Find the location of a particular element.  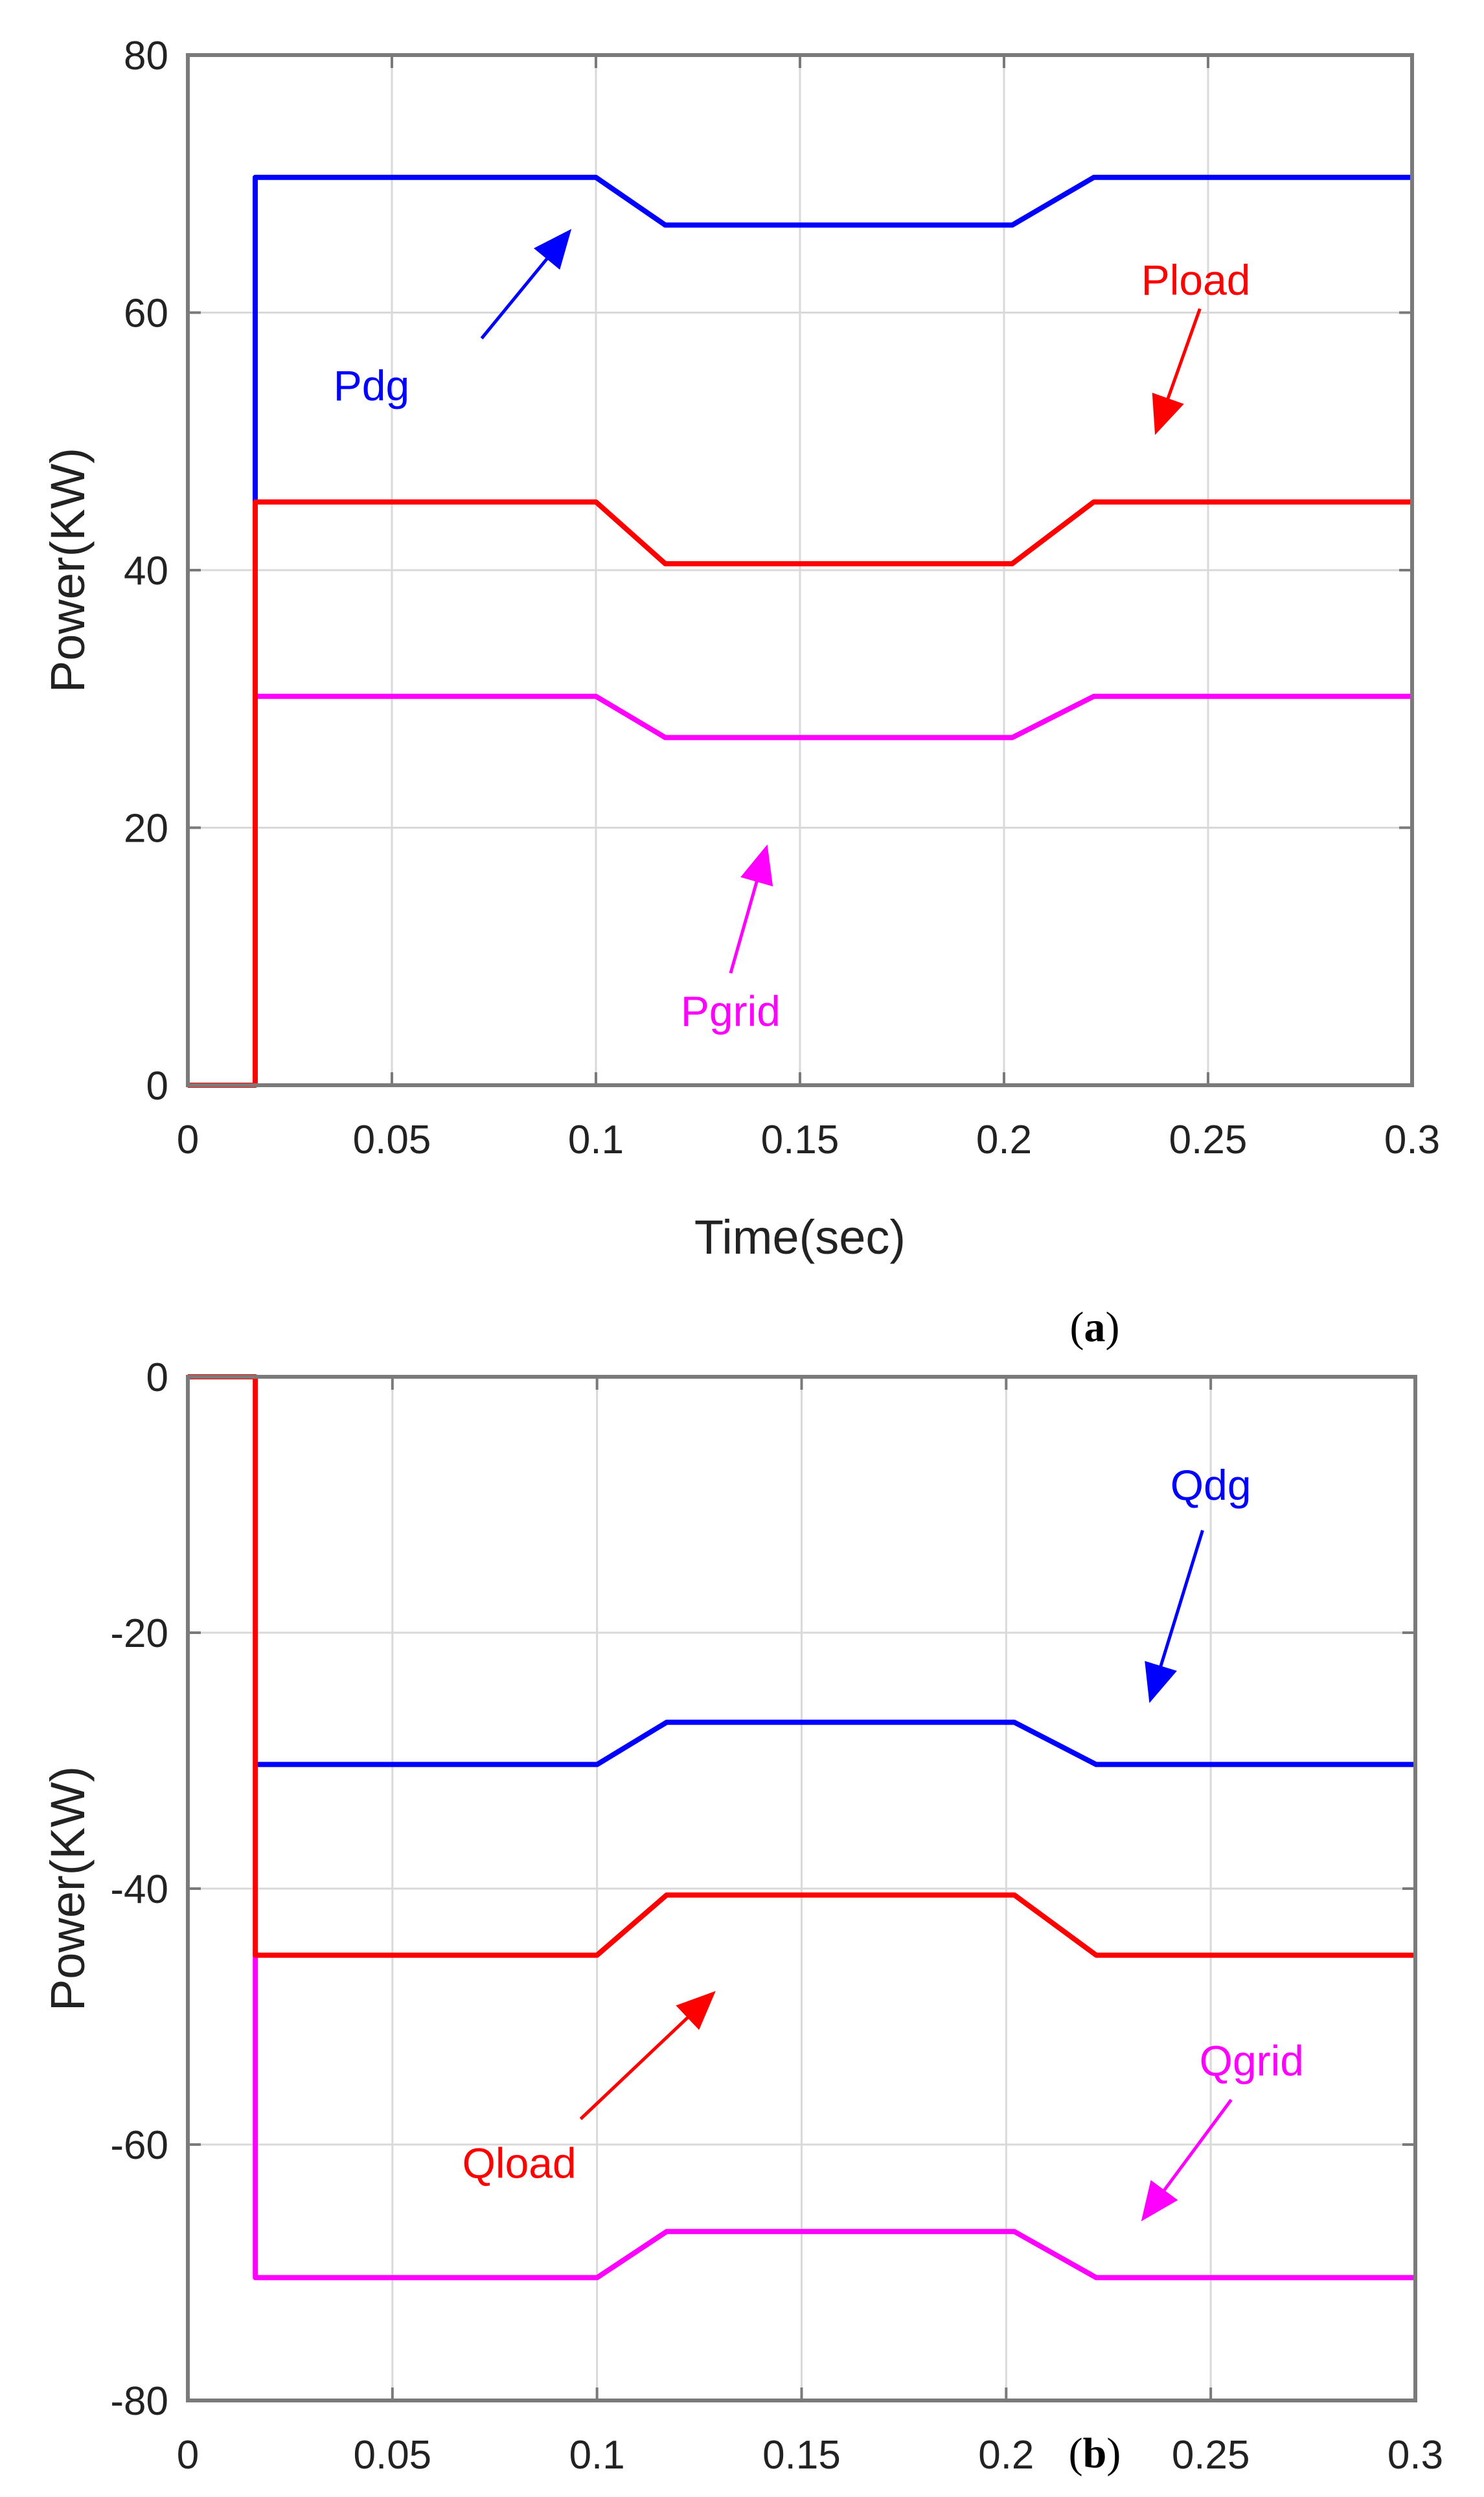

series-line-qdg is located at coordinates (835, 1743).